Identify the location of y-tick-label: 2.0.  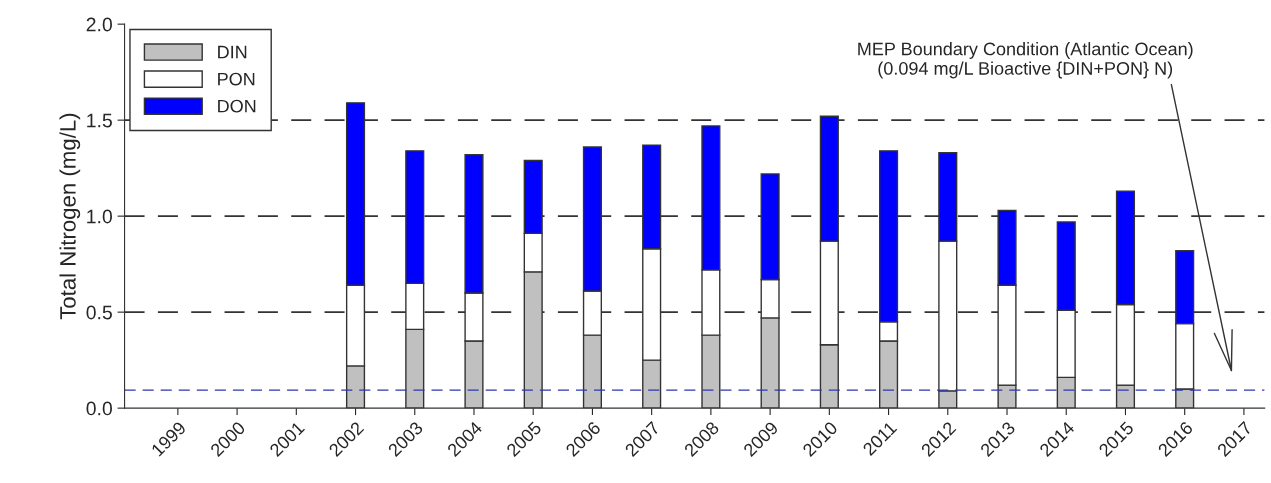
(99, 24).